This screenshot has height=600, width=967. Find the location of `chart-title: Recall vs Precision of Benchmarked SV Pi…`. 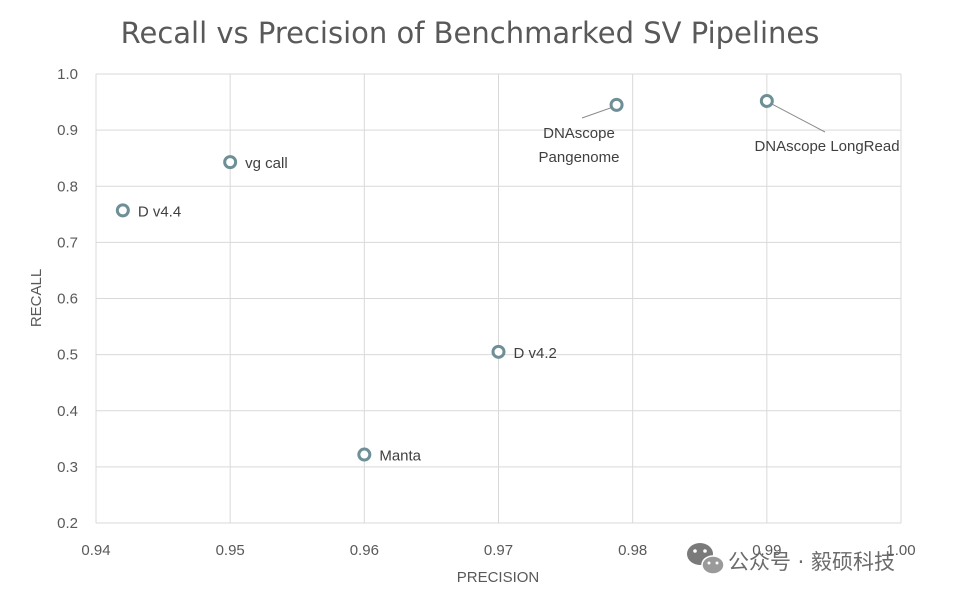

chart-title: Recall vs Precision of Benchmarked SV Pi… is located at coordinates (470, 33).